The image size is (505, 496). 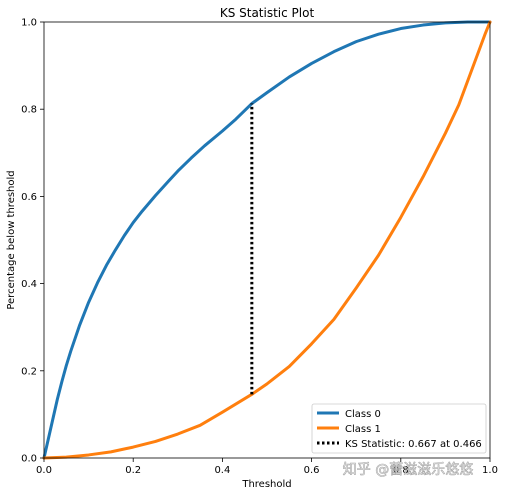 What do you see at coordinates (363, 414) in the screenshot?
I see `legend-label-class-0: Class 0` at bounding box center [363, 414].